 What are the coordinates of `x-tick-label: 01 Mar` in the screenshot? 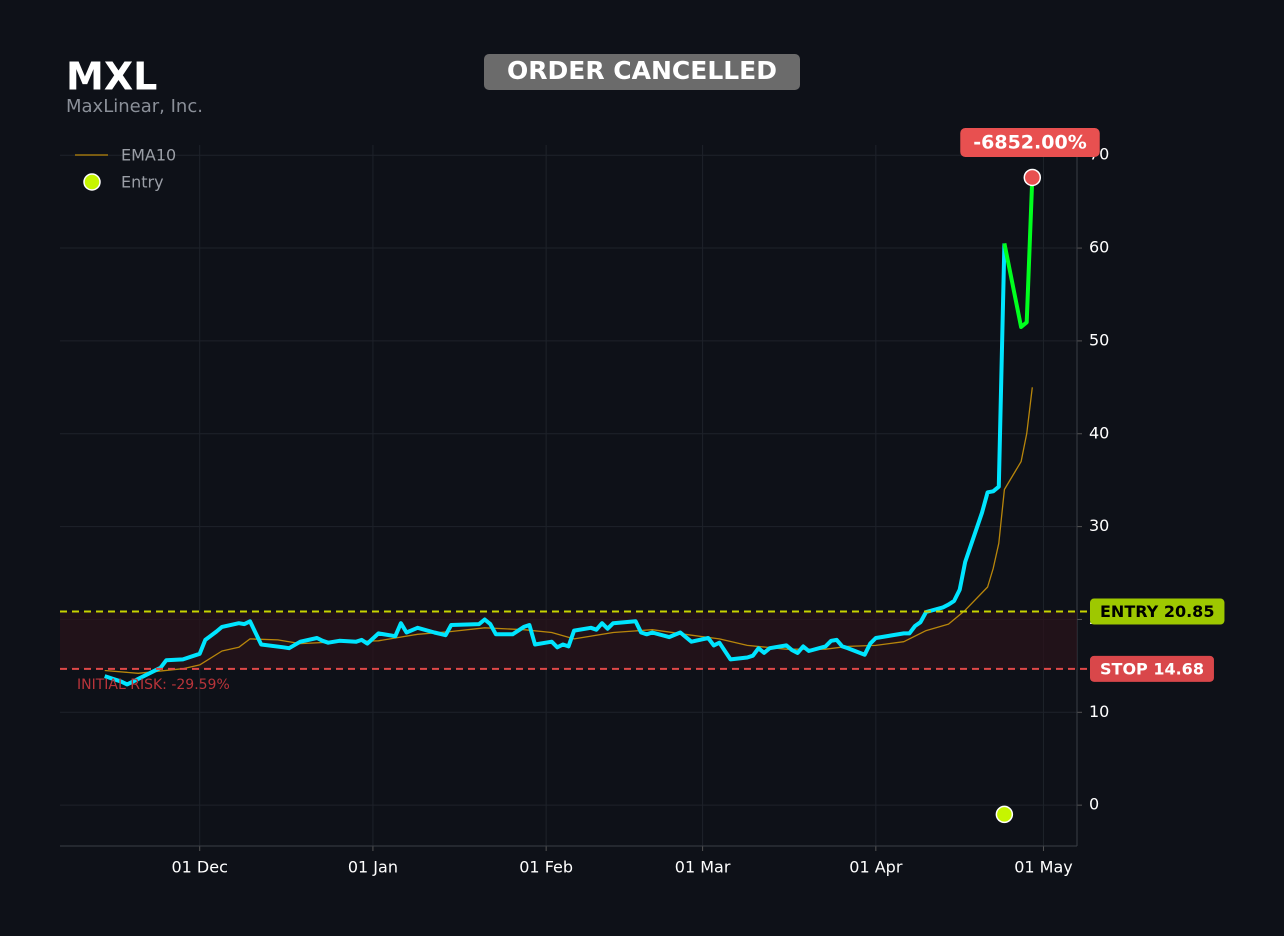 It's located at (703, 867).